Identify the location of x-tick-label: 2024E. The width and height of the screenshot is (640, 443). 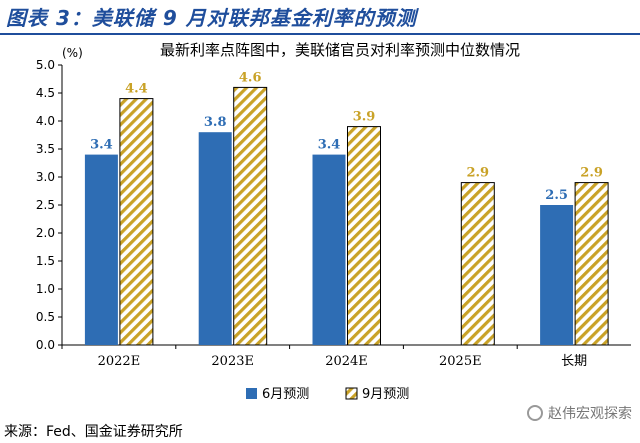
(346, 361).